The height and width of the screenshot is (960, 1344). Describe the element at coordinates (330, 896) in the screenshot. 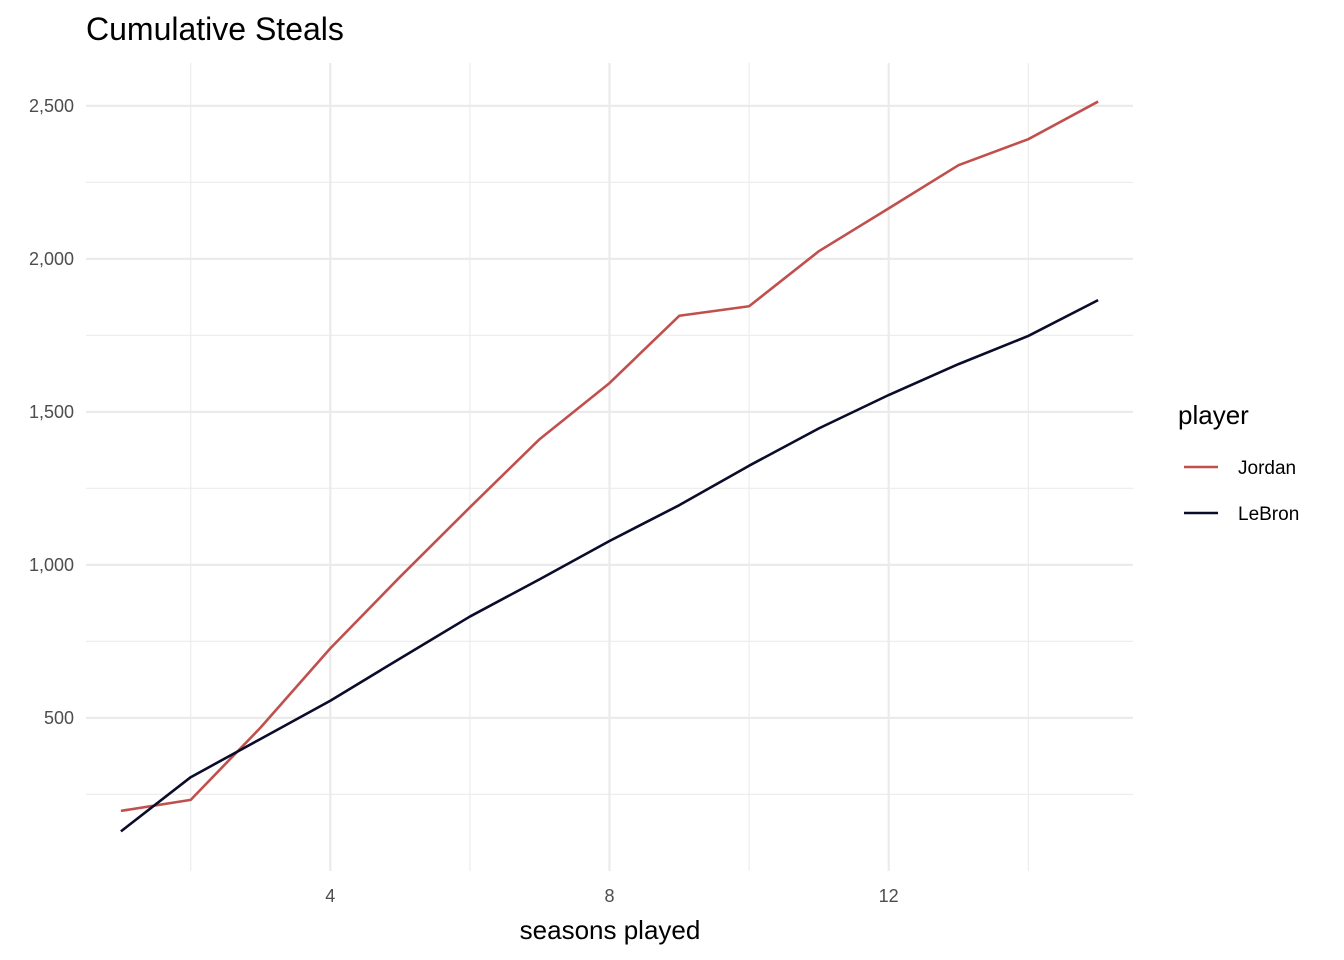

I see `x-tick-label: 4` at that location.